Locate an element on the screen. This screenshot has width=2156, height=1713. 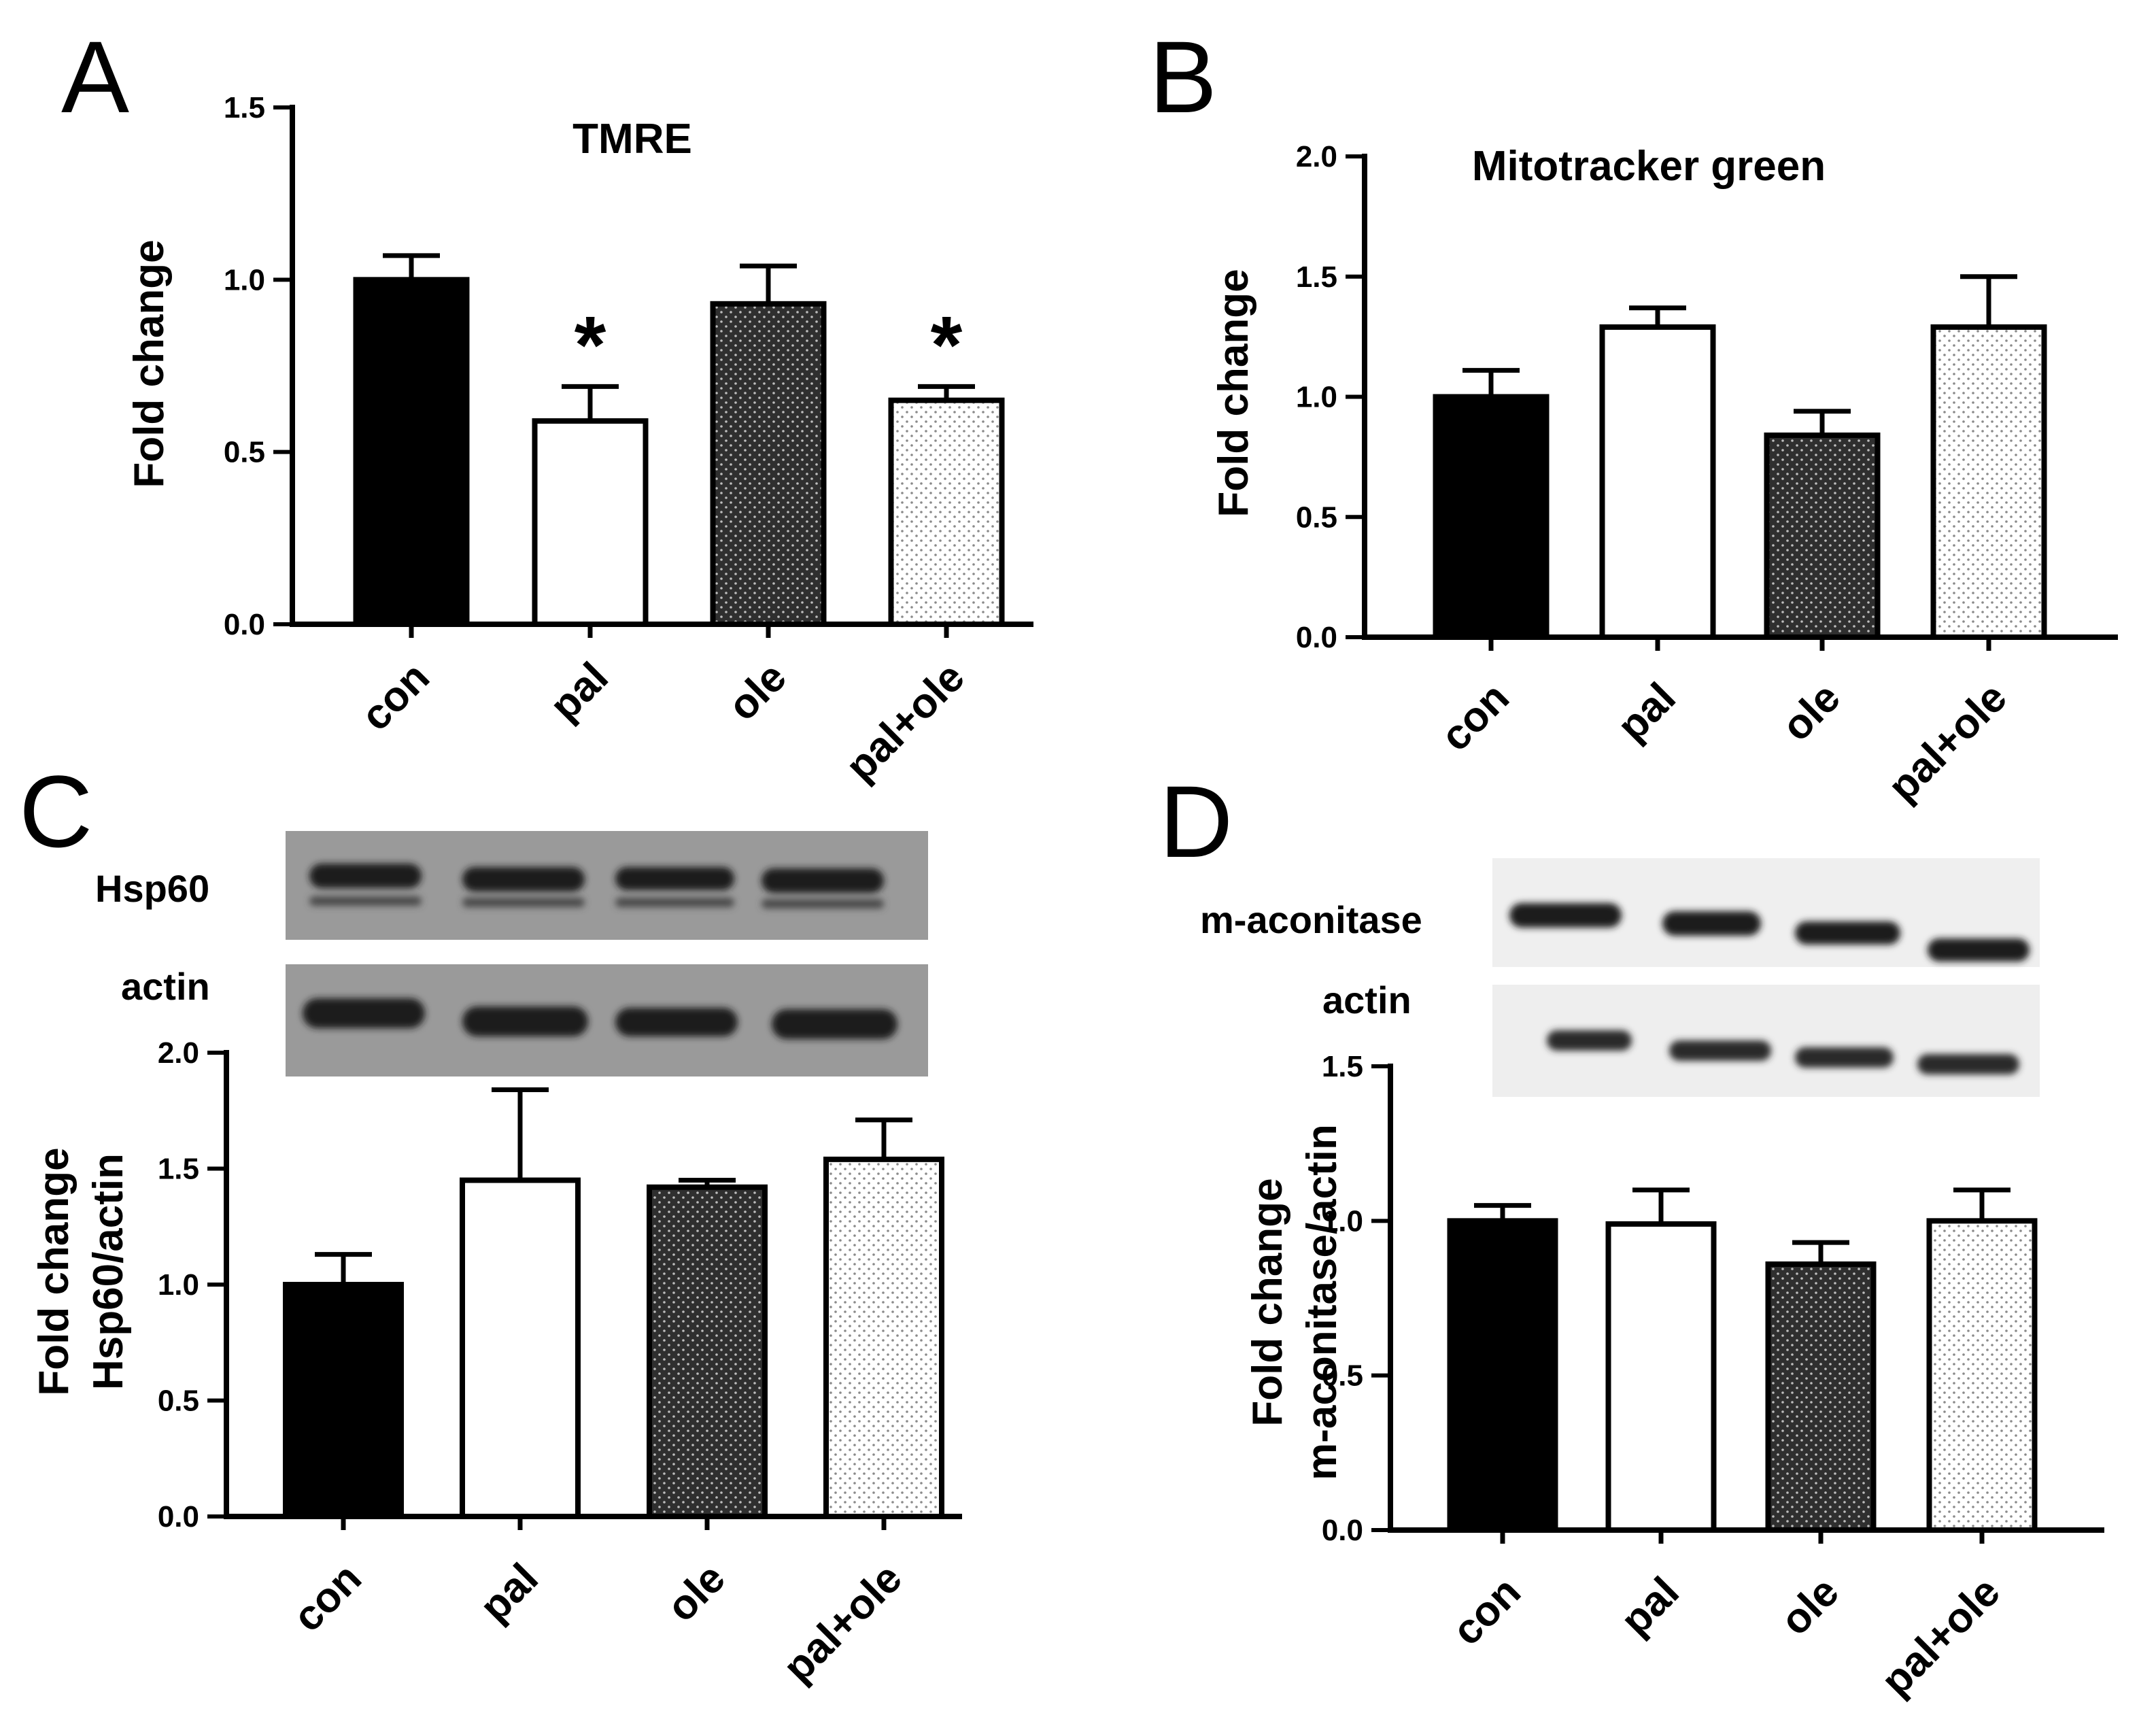
y-axis-label-line2: m-aconitase/actin is located at coordinates (1322, 1302).